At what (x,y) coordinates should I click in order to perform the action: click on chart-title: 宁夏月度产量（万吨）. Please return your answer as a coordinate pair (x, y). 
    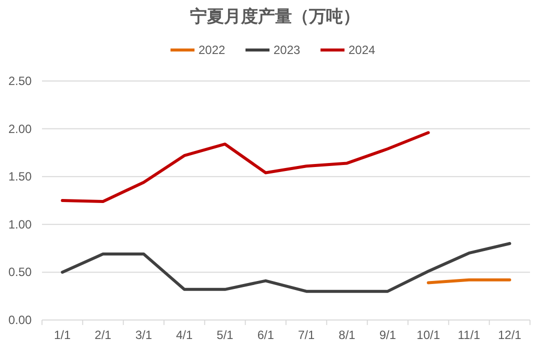
    Looking at the image, I should click on (275, 17).